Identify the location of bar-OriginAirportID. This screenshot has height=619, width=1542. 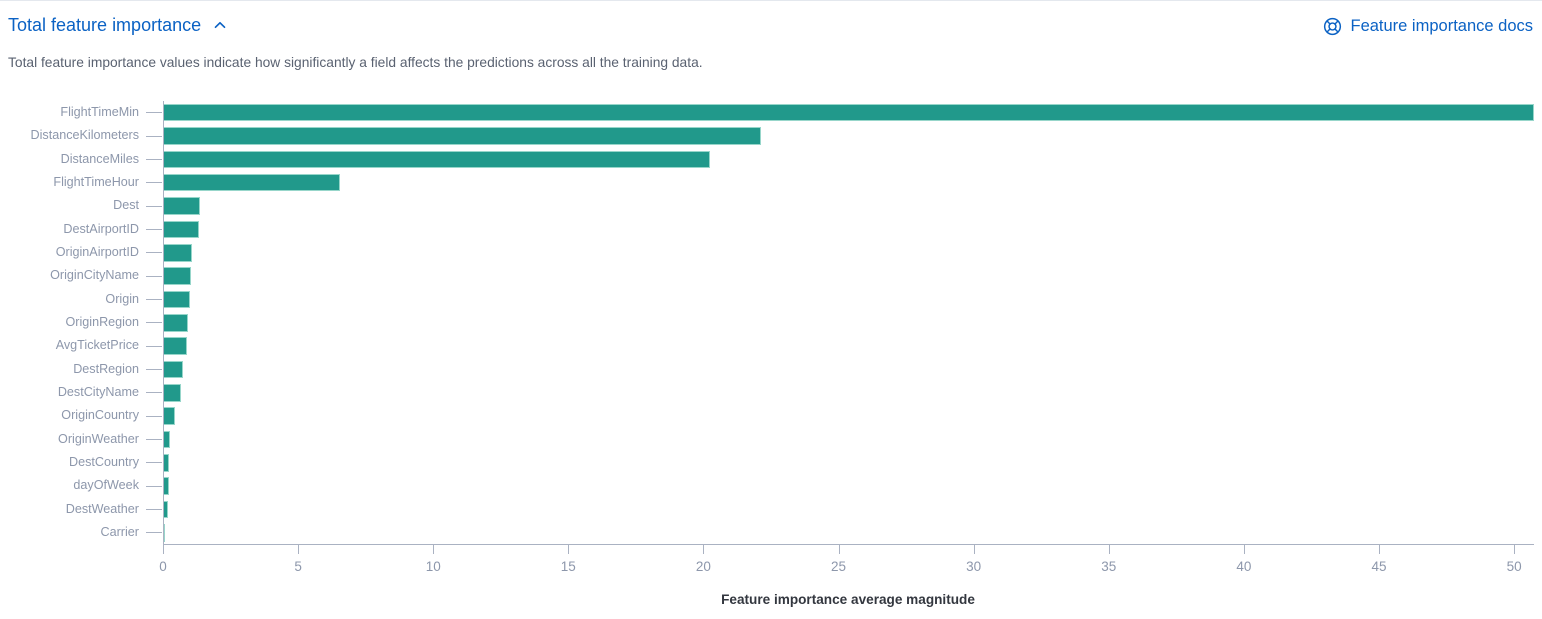
(178, 252).